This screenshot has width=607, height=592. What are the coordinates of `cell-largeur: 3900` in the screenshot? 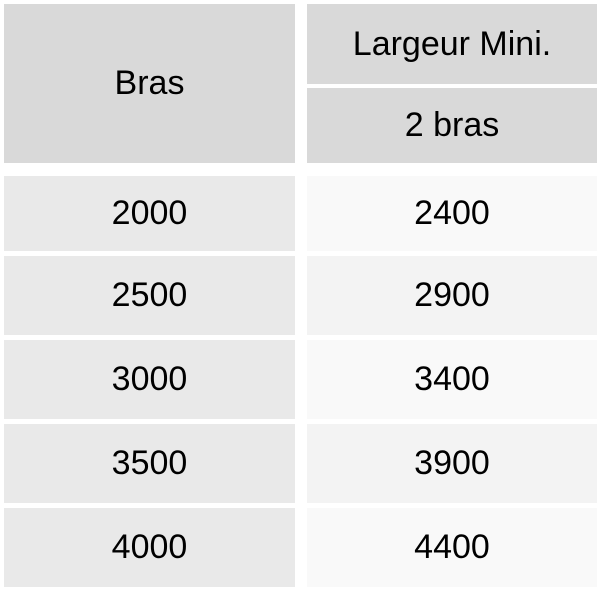 It's located at (452, 463).